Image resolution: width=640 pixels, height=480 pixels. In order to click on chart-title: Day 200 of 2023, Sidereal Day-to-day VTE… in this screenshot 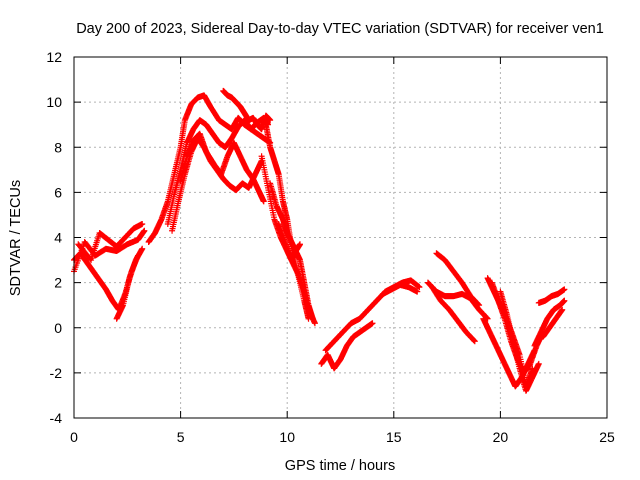, I will do `click(340, 29)`.